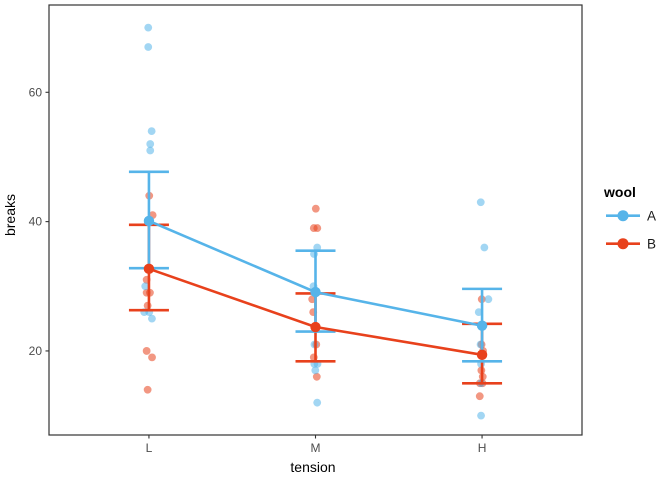 The width and height of the screenshot is (672, 485). I want to click on legend-key-point-b-icon, so click(623, 244).